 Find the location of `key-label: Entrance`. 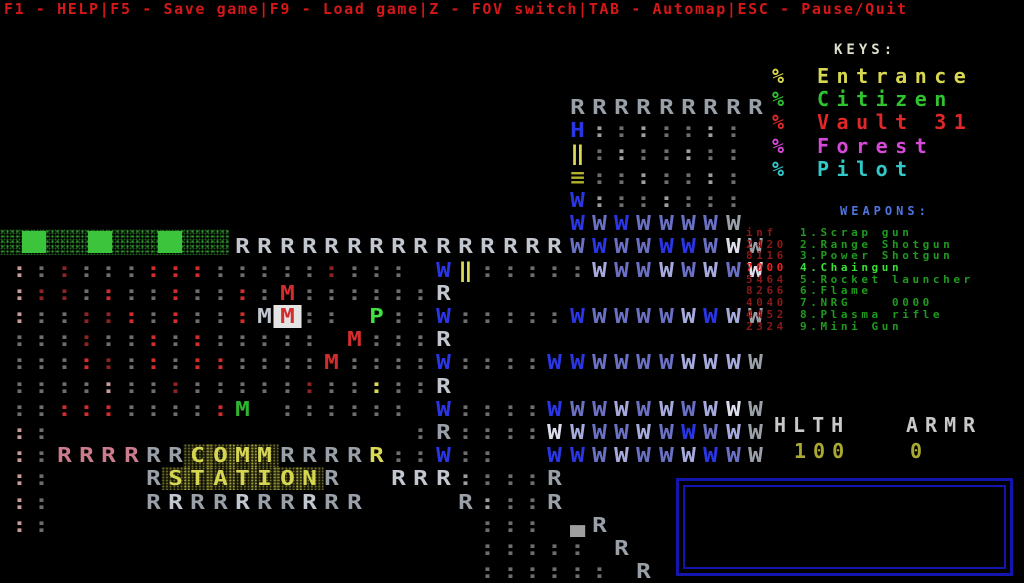

key-label: Entrance is located at coordinates (895, 75).